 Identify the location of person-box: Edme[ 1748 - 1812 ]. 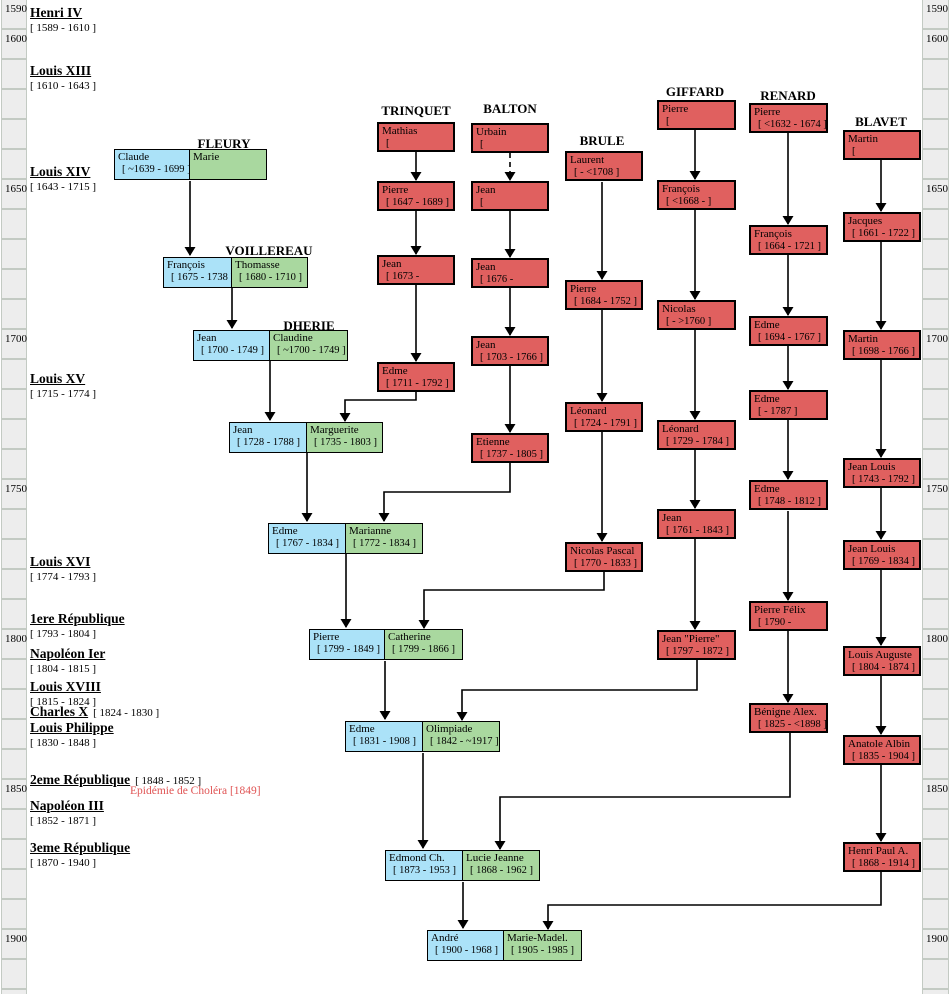
(788, 495).